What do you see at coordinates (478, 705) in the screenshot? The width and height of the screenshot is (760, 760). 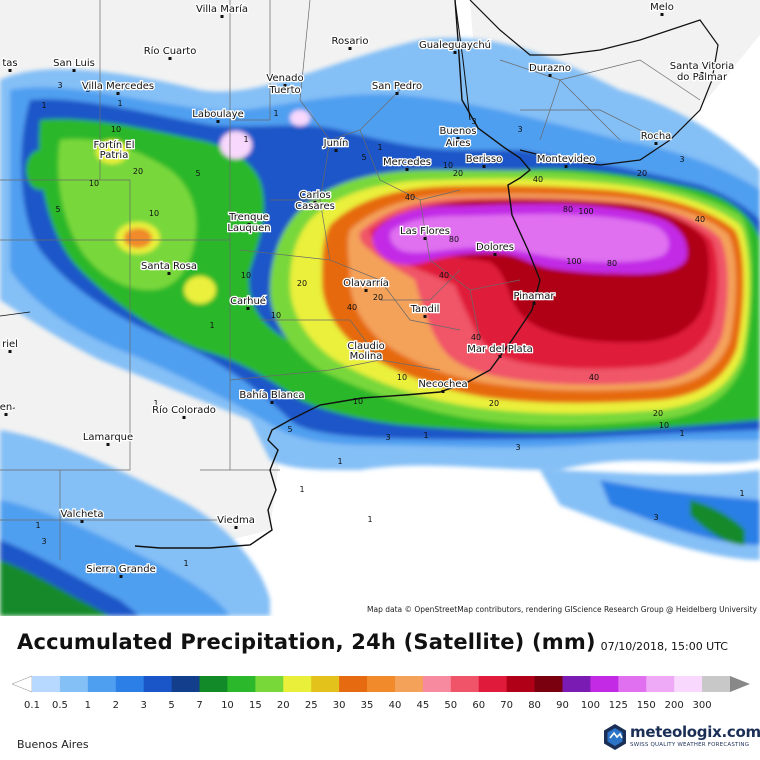 I see `legend-label: 60` at bounding box center [478, 705].